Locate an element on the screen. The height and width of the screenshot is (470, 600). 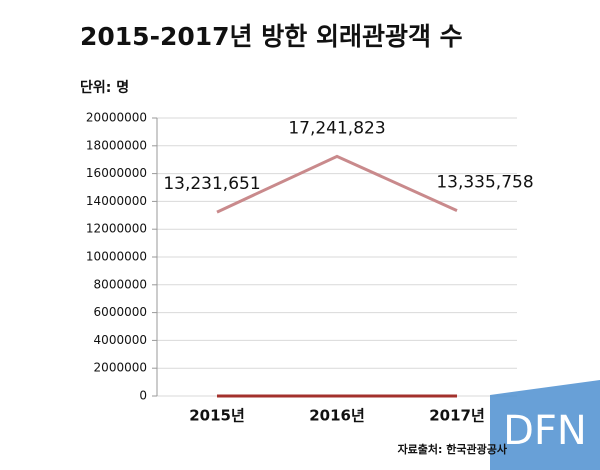
unit-label: 단위: 명 is located at coordinates (104, 87).